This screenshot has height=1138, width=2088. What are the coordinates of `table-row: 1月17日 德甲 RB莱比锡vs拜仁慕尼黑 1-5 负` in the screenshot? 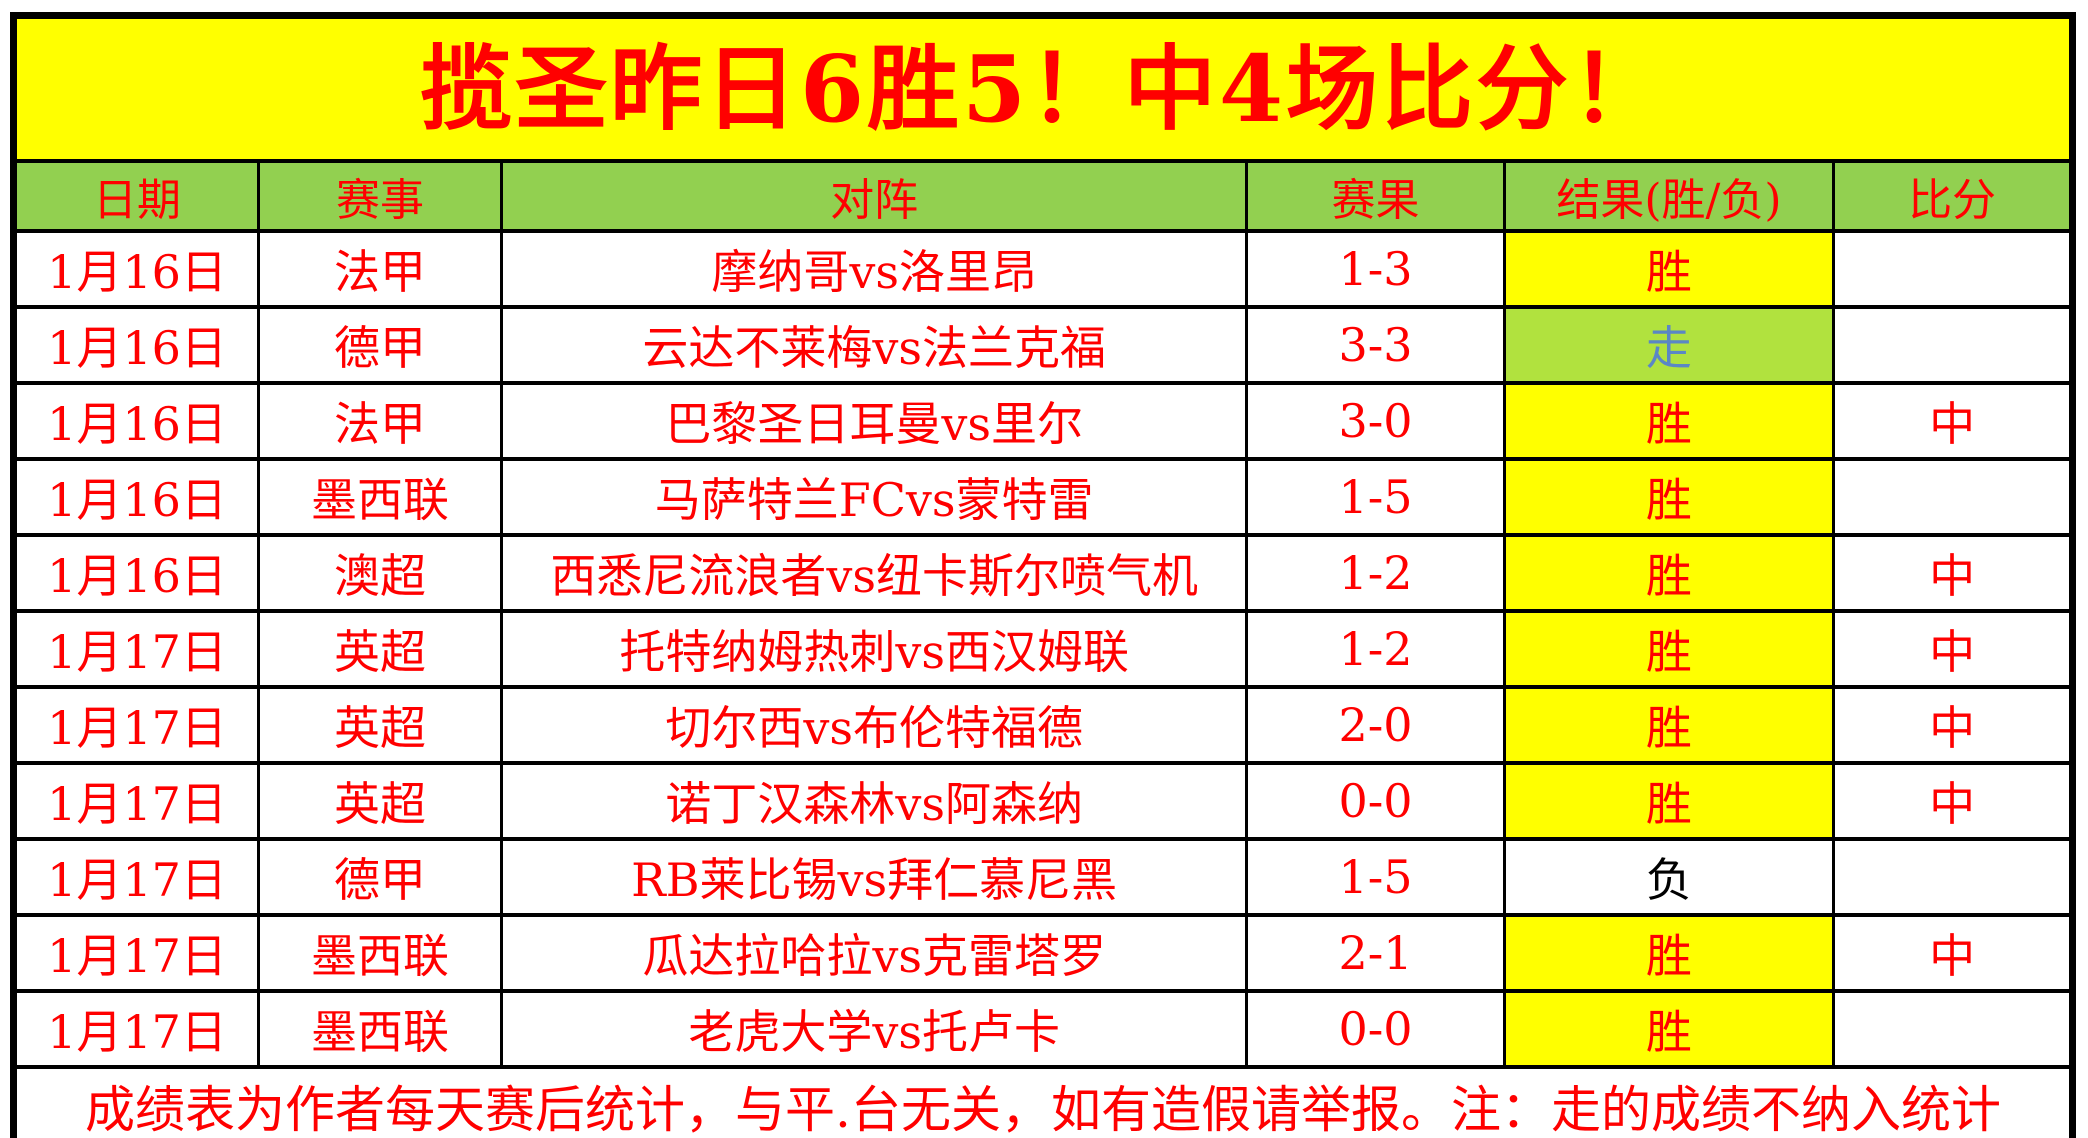 It's located at (1042, 877).